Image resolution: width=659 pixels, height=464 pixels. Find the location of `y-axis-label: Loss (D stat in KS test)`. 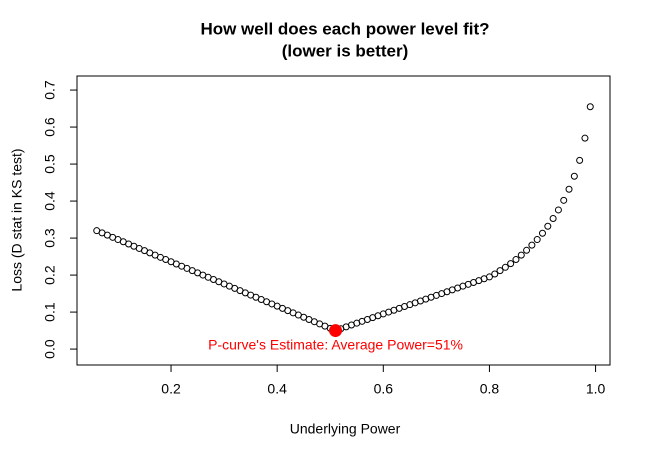

y-axis-label: Loss (D stat in KS test) is located at coordinates (17, 219).